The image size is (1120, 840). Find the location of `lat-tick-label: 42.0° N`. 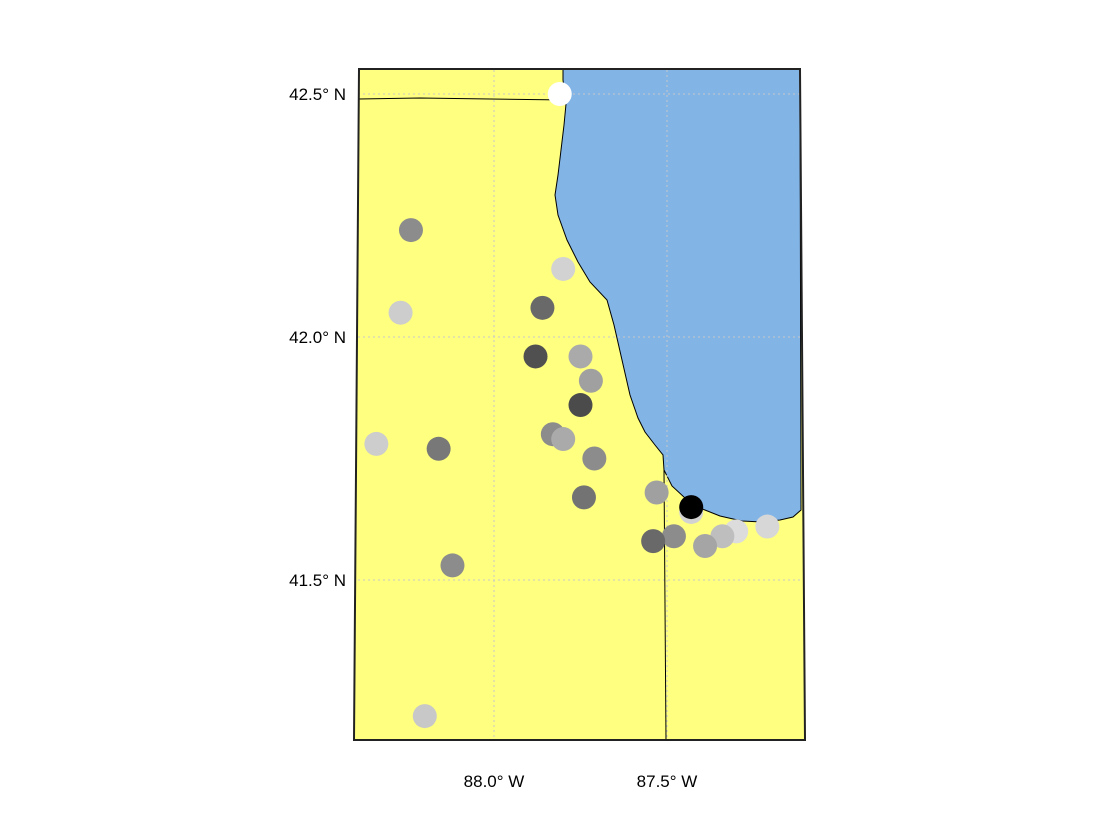

lat-tick-label: 42.0° N is located at coordinates (317, 337).